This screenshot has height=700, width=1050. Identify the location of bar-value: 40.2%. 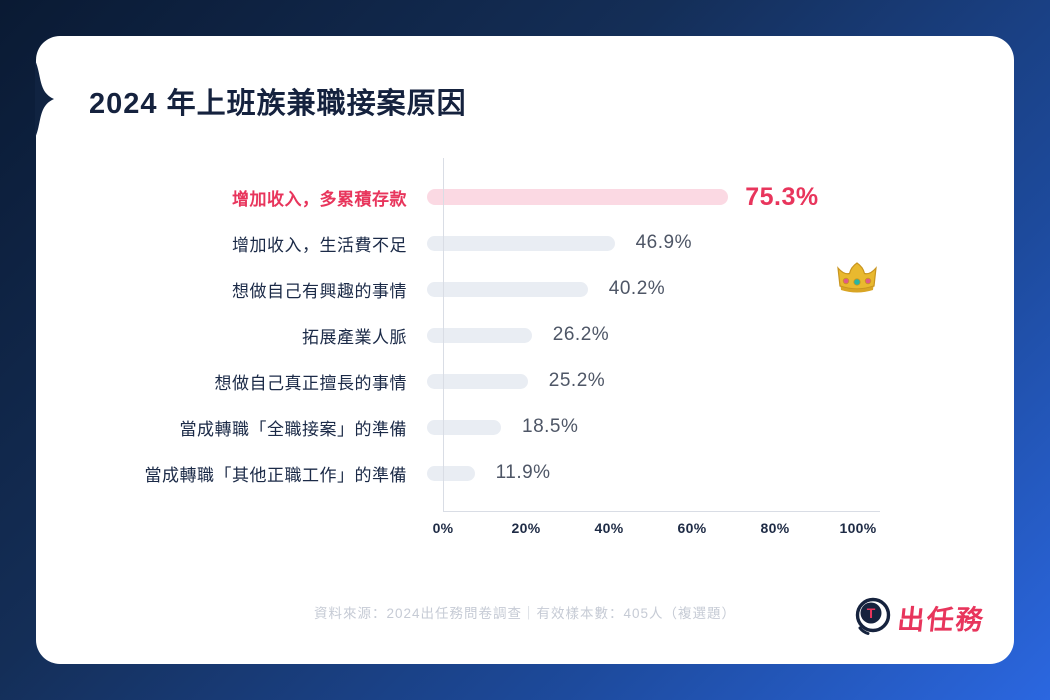
(637, 288).